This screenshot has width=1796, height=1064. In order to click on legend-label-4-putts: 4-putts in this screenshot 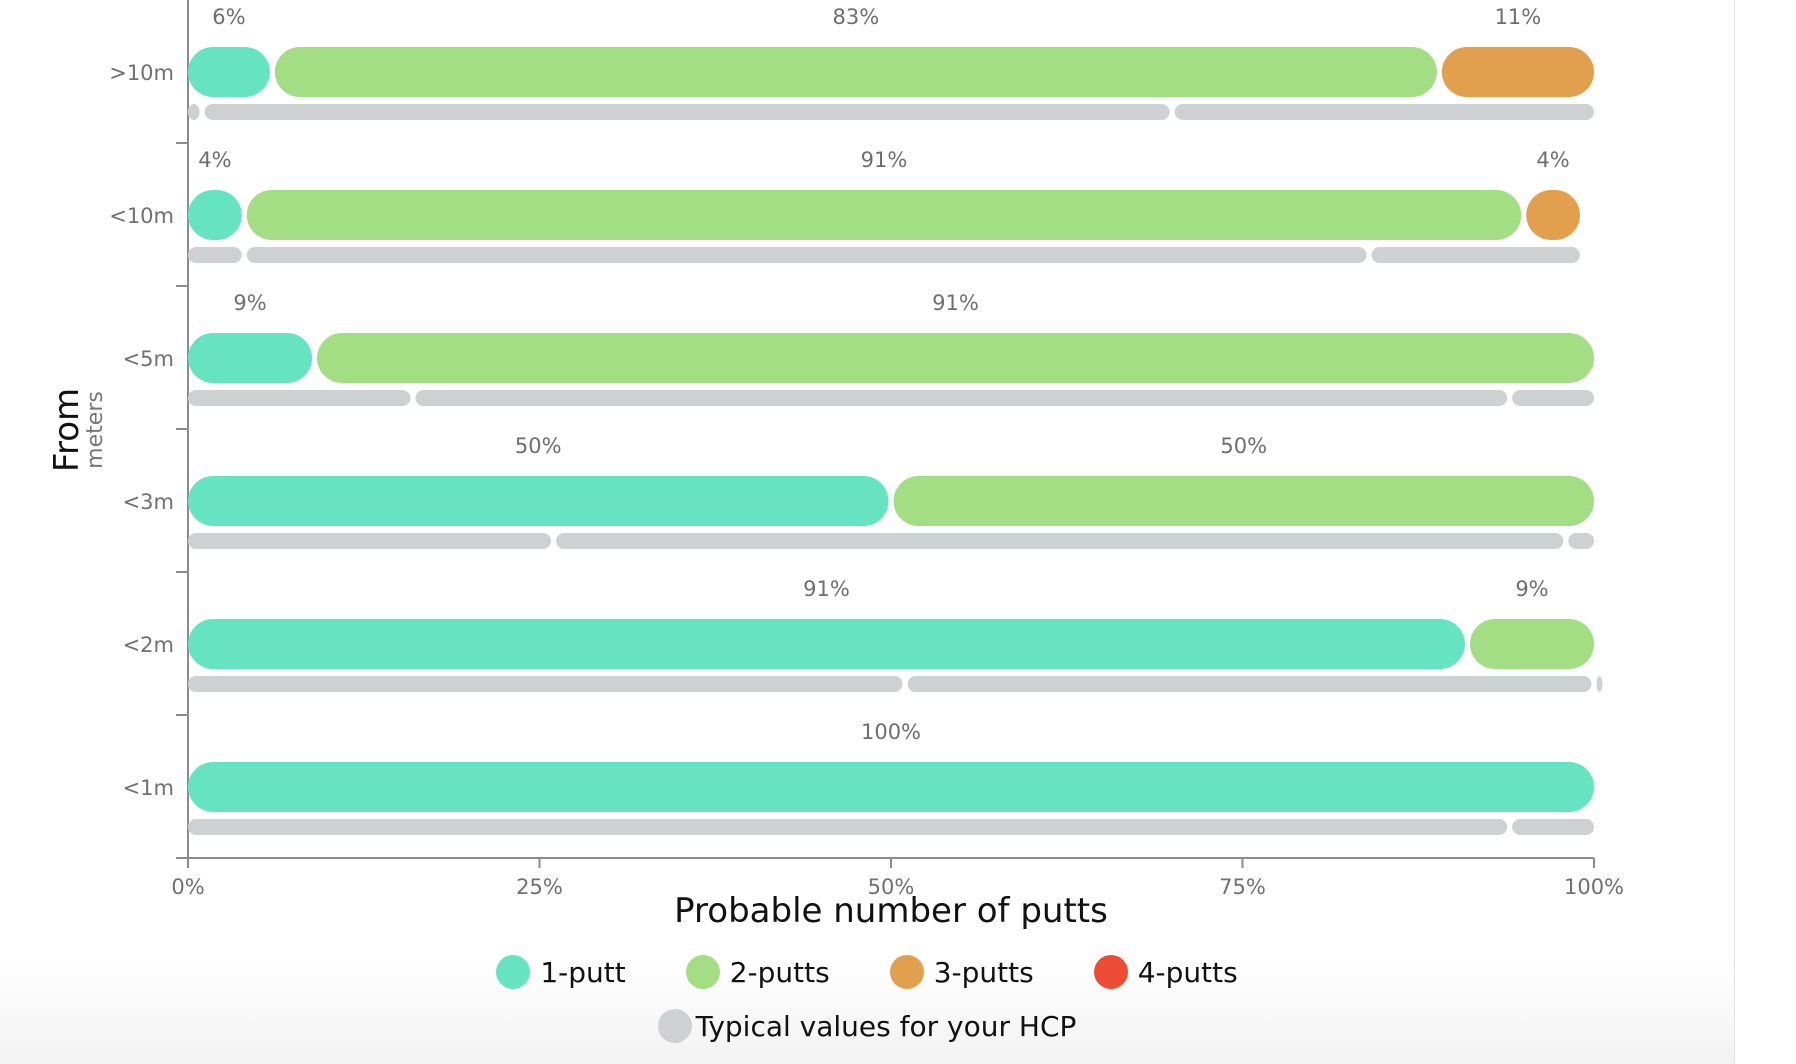, I will do `click(1187, 972)`.